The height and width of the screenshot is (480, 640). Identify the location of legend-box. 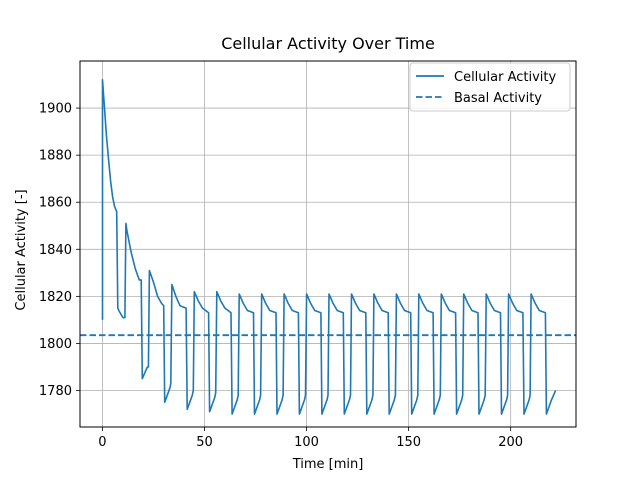
(490, 87).